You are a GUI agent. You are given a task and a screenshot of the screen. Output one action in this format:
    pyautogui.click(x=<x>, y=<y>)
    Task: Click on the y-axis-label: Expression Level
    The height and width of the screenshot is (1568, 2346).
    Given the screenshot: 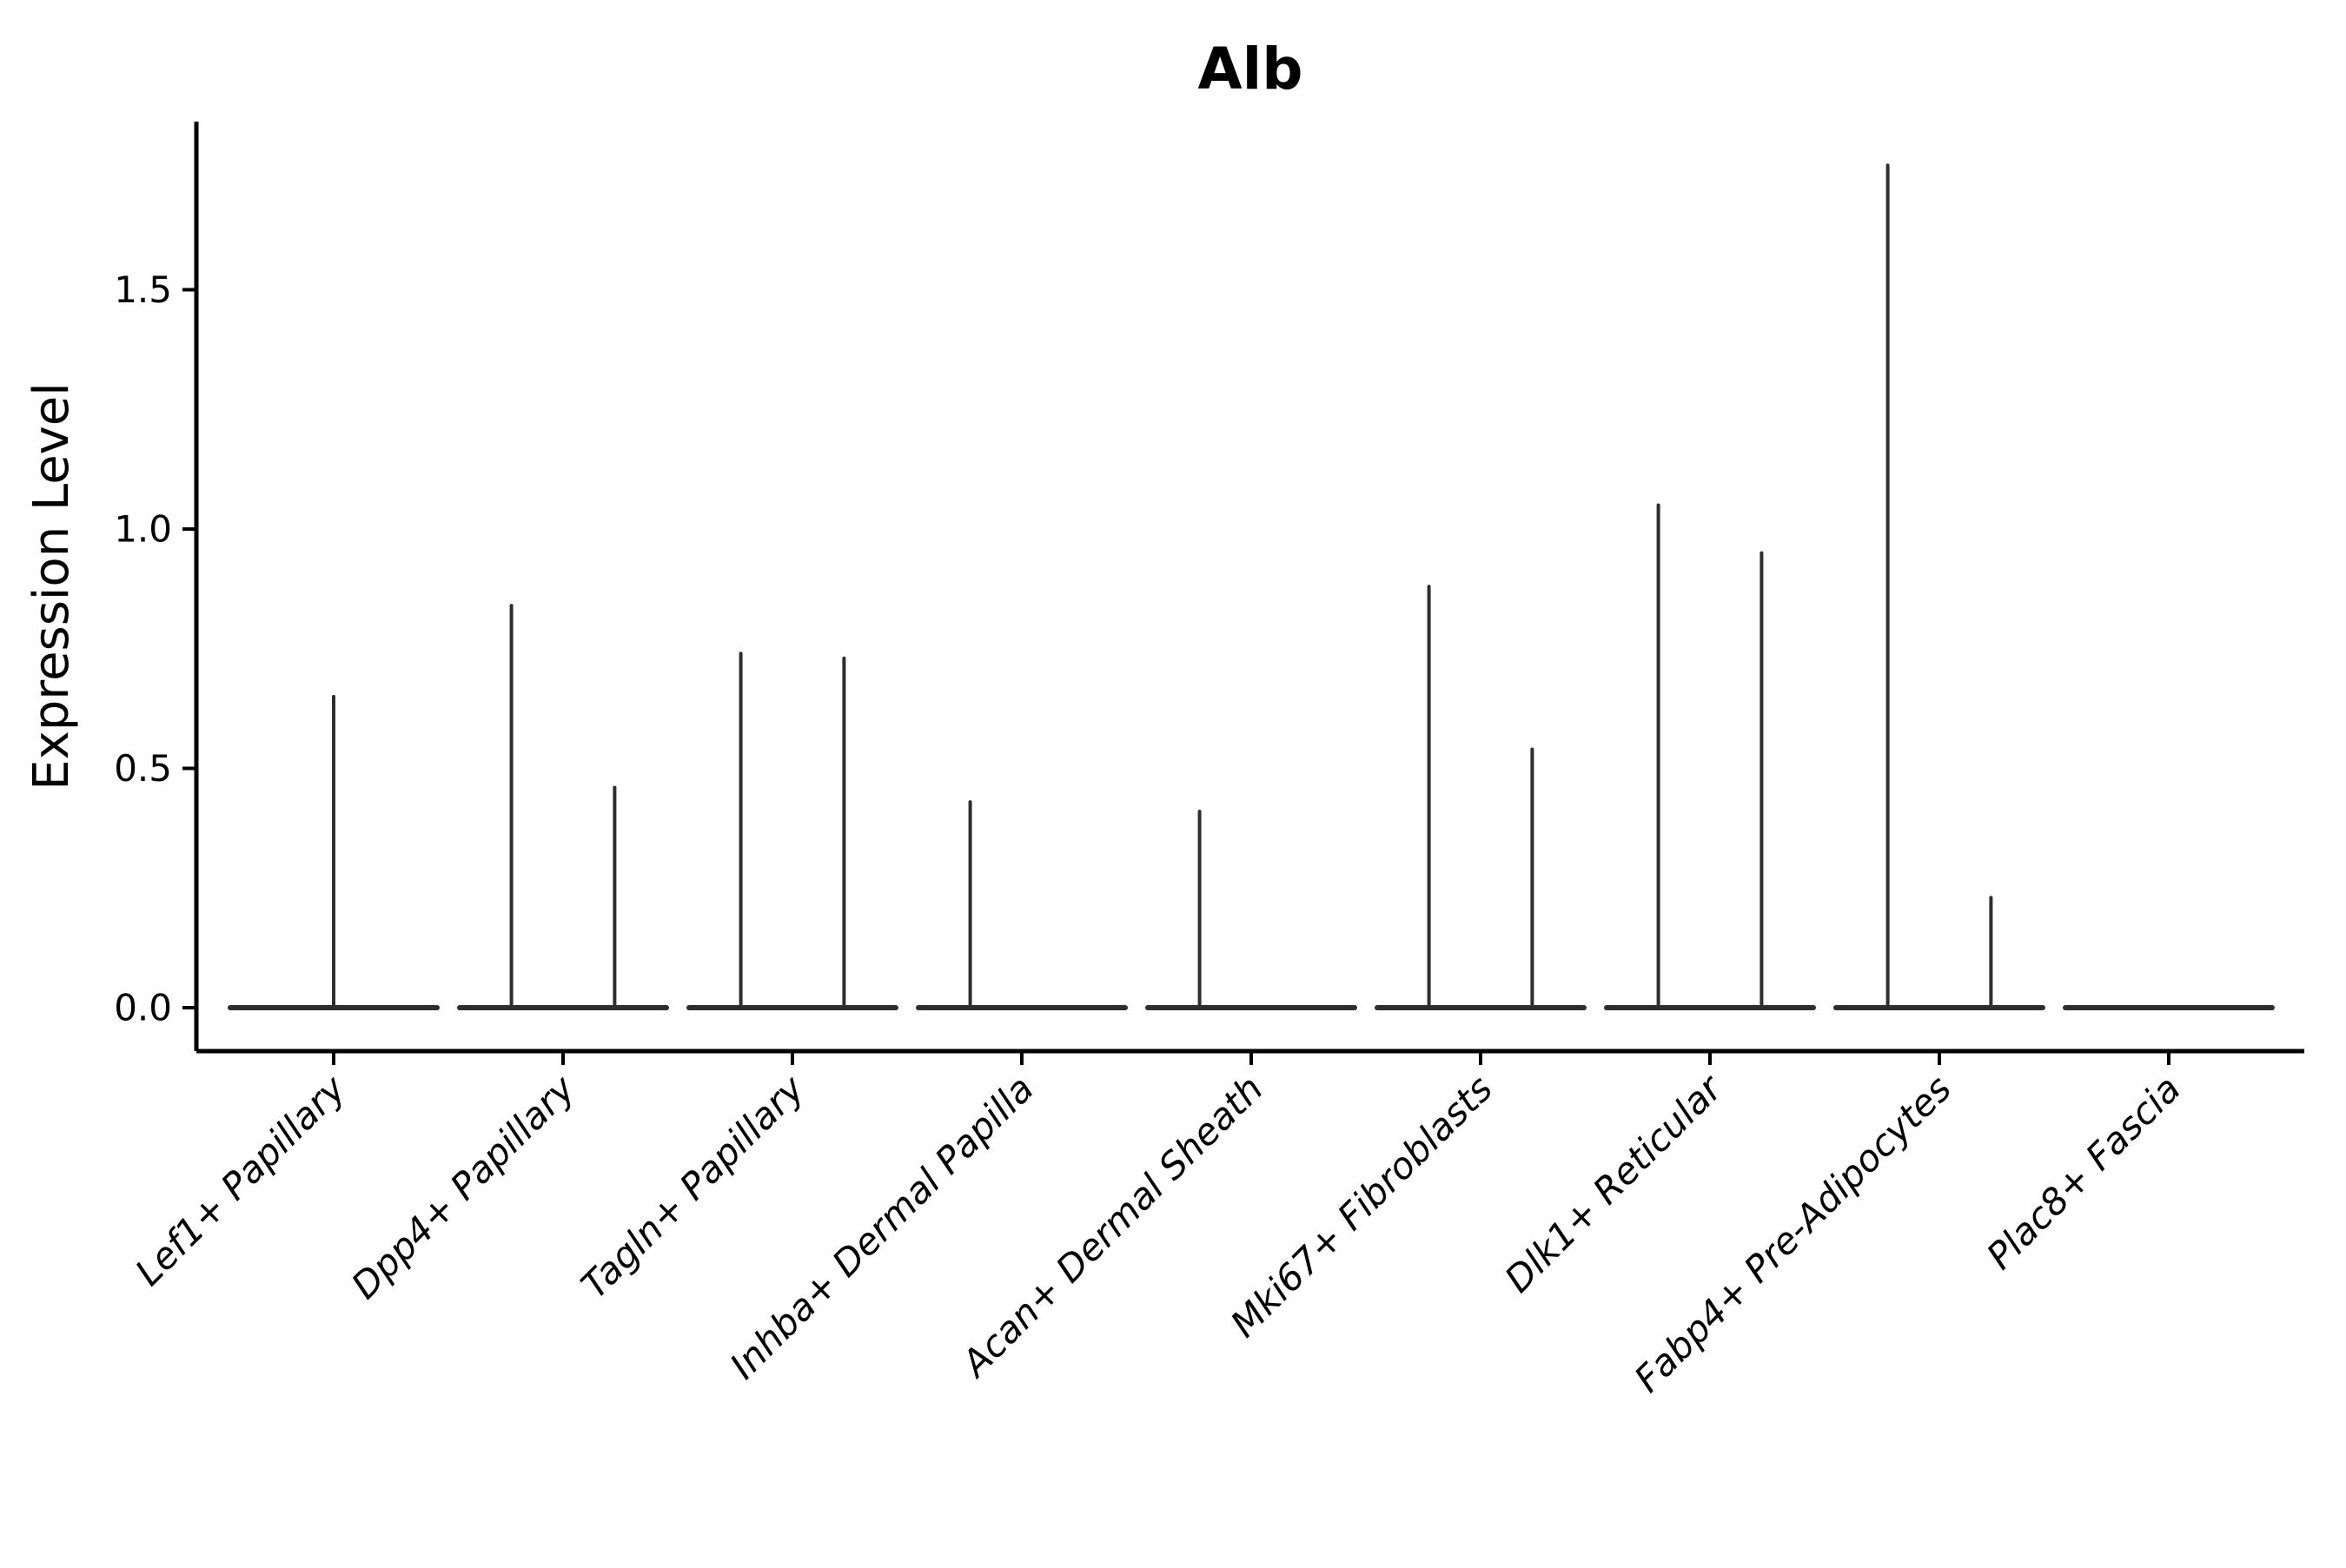 What is the action you would take?
    pyautogui.click(x=51, y=586)
    